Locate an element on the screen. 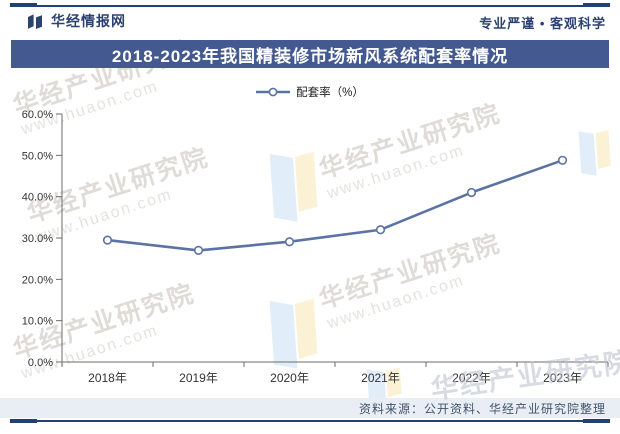 This screenshot has width=620, height=434. huajing-logo-icon is located at coordinates (35, 21).